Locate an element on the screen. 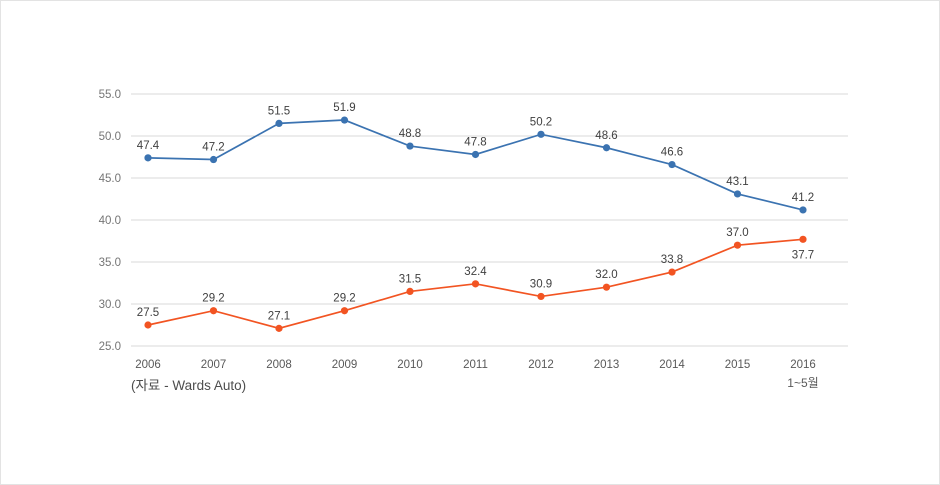  x-axis-tick-label: 2007 is located at coordinates (214, 365).